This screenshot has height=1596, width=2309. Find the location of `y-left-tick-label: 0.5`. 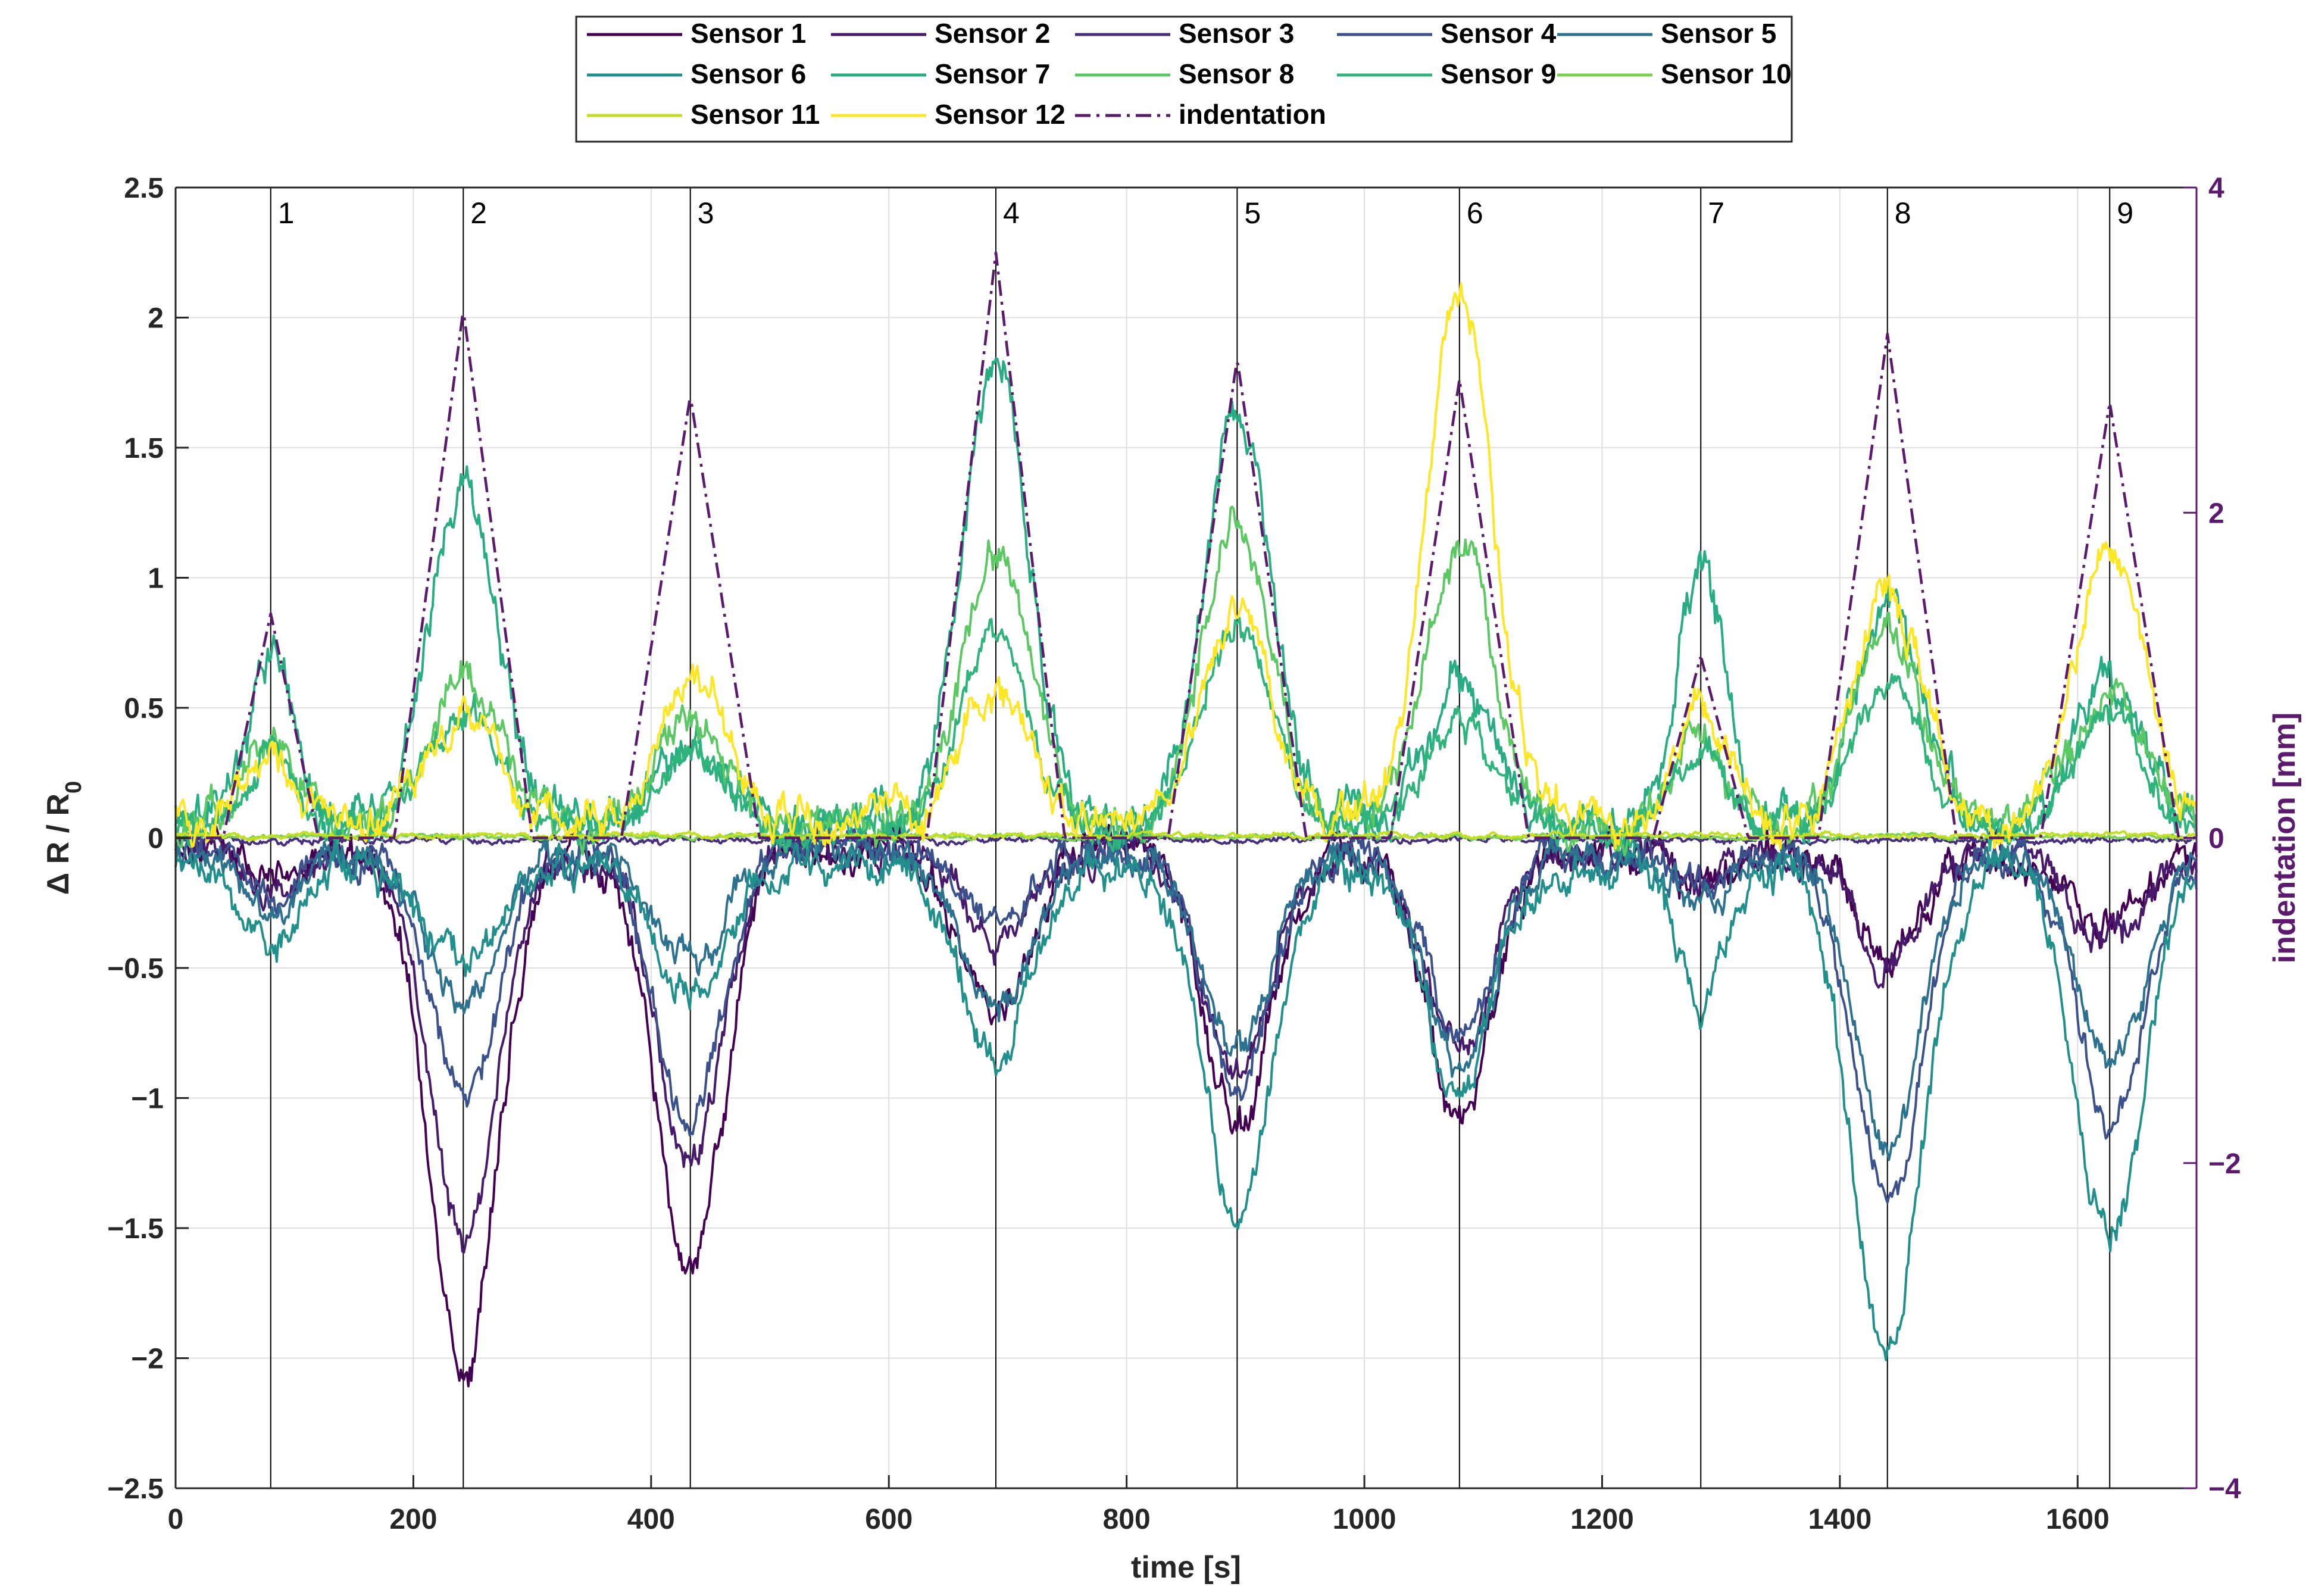

y-left-tick-label: 0.5 is located at coordinates (144, 708).